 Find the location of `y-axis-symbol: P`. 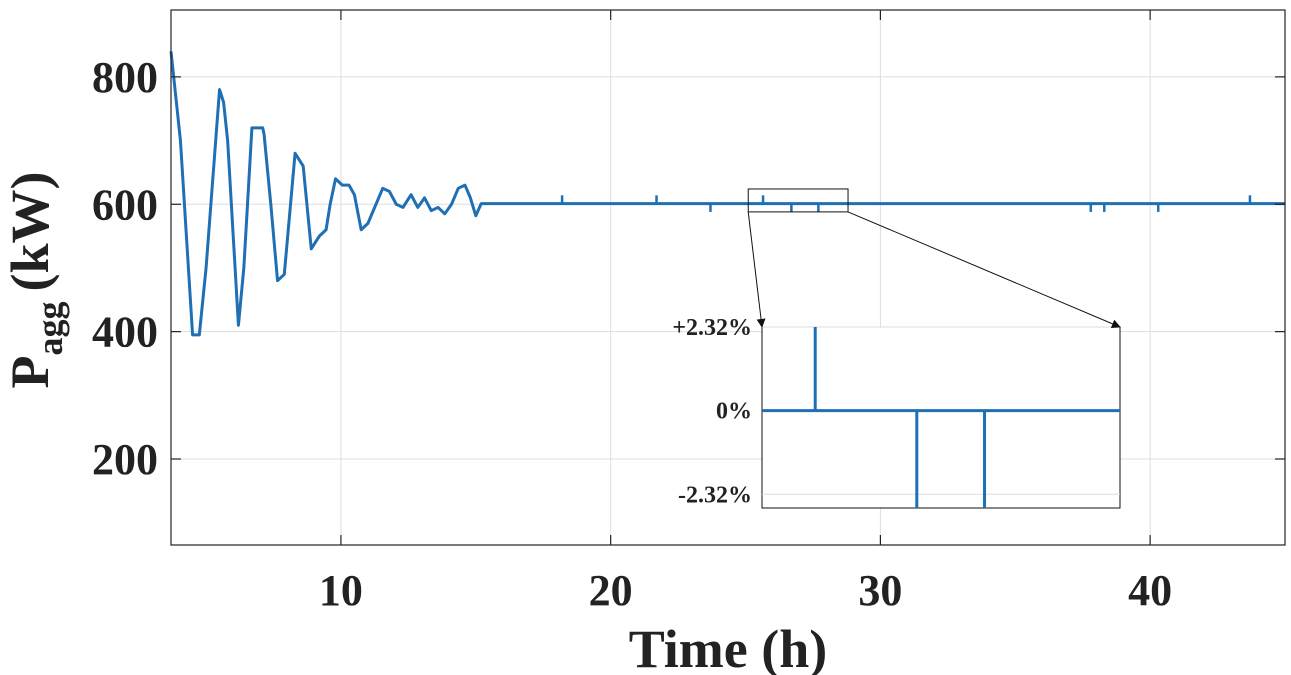

y-axis-symbol: P is located at coordinates (30, 372).